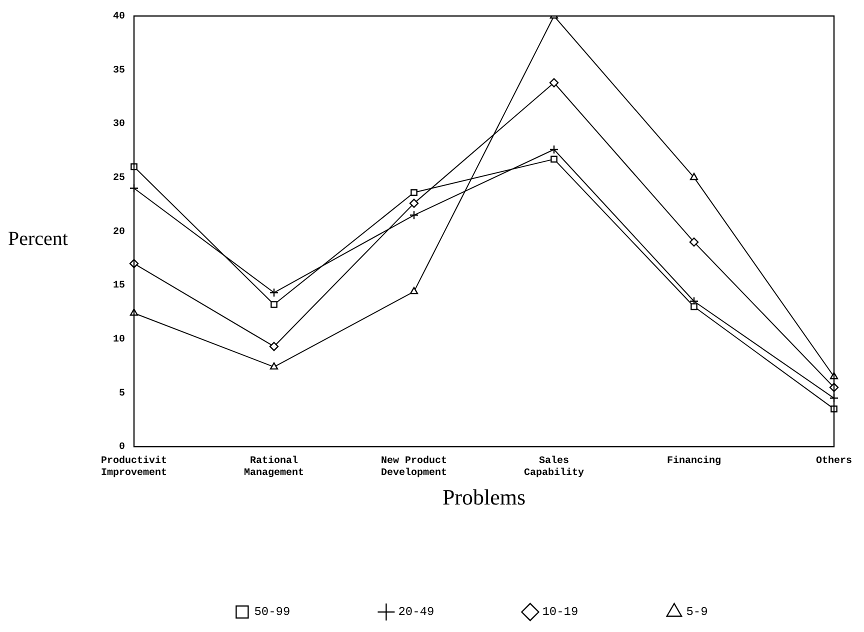 This screenshot has height=632, width=864. What do you see at coordinates (484, 497) in the screenshot?
I see `x-axis-title: Problems` at bounding box center [484, 497].